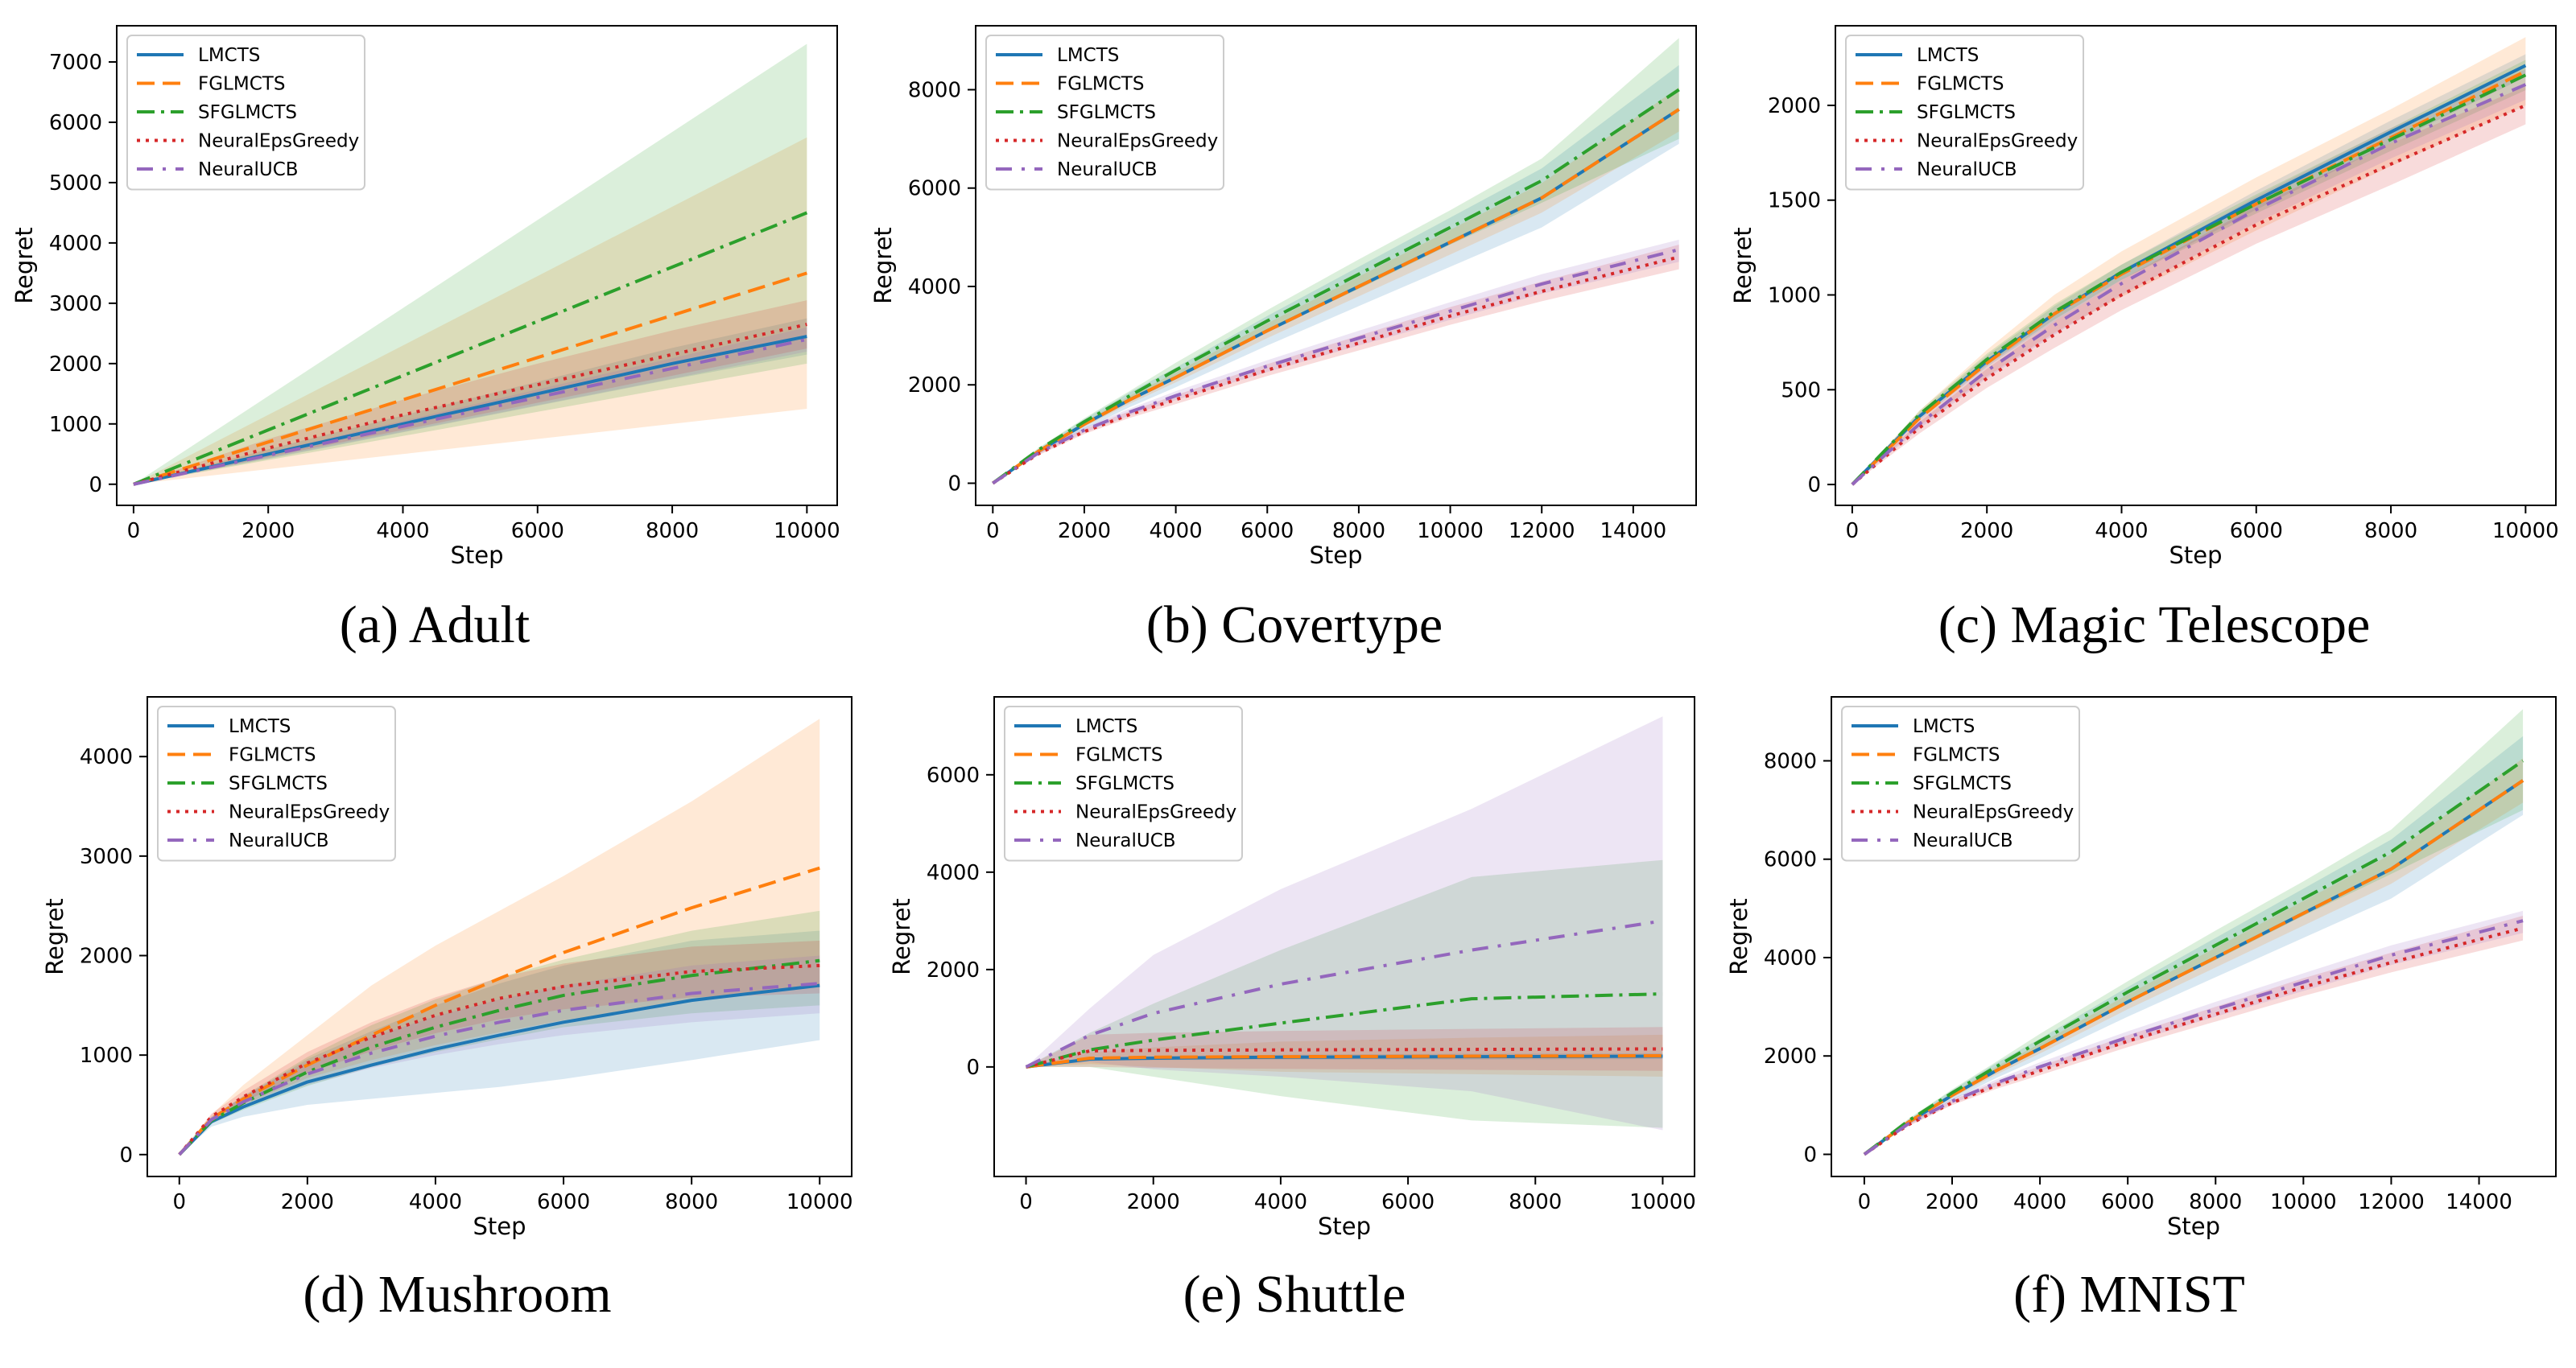 The image size is (2576, 1368). I want to click on series-line-lmcts, so click(470, 410).